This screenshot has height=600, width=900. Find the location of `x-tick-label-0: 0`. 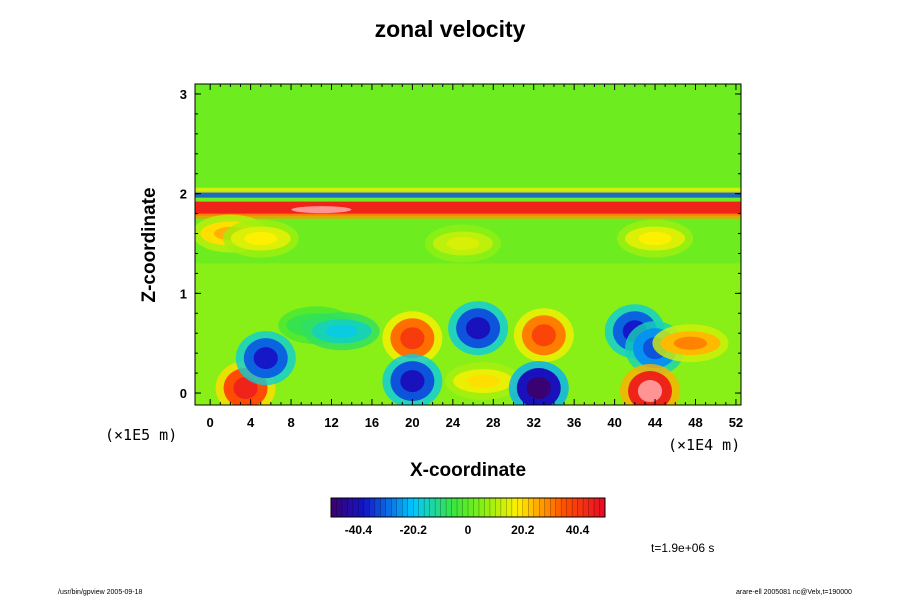

x-tick-label-0: 0 is located at coordinates (210, 422).